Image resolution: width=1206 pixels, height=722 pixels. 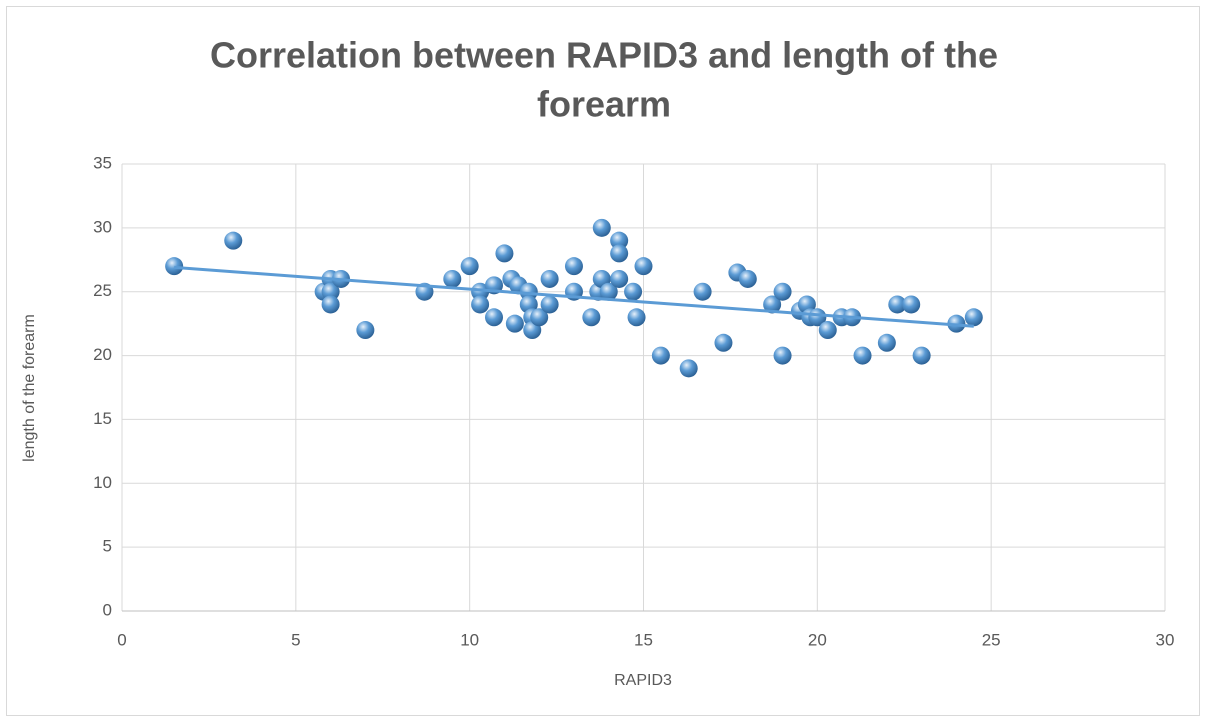 What do you see at coordinates (295, 639) in the screenshot?
I see `x-tick-label: 5` at bounding box center [295, 639].